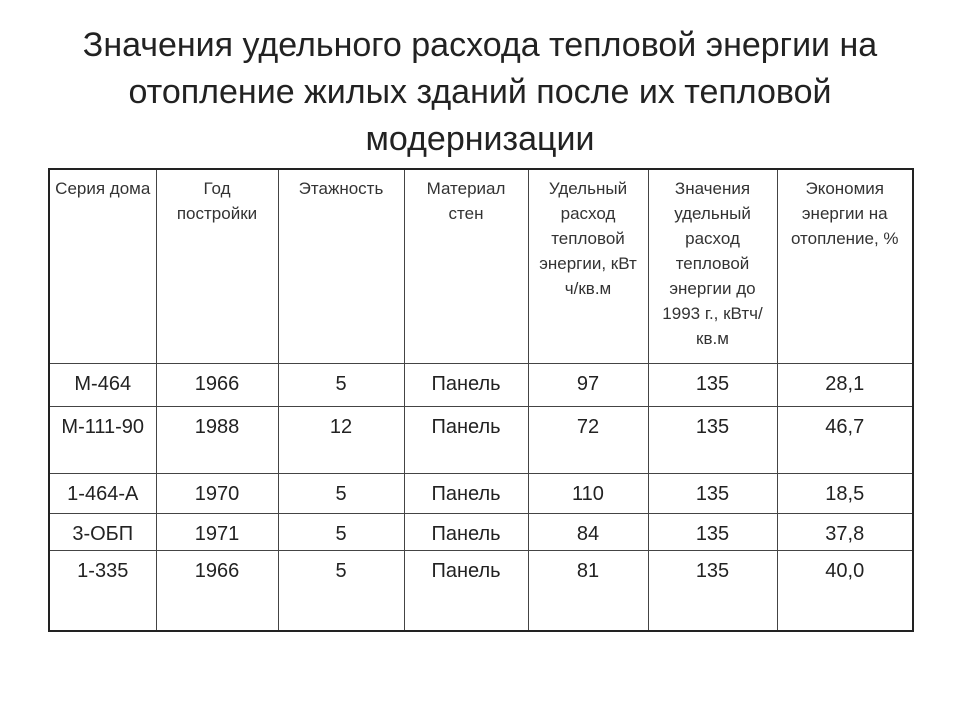  What do you see at coordinates (217, 266) in the screenshot?
I see `column-header: Год постройки` at bounding box center [217, 266].